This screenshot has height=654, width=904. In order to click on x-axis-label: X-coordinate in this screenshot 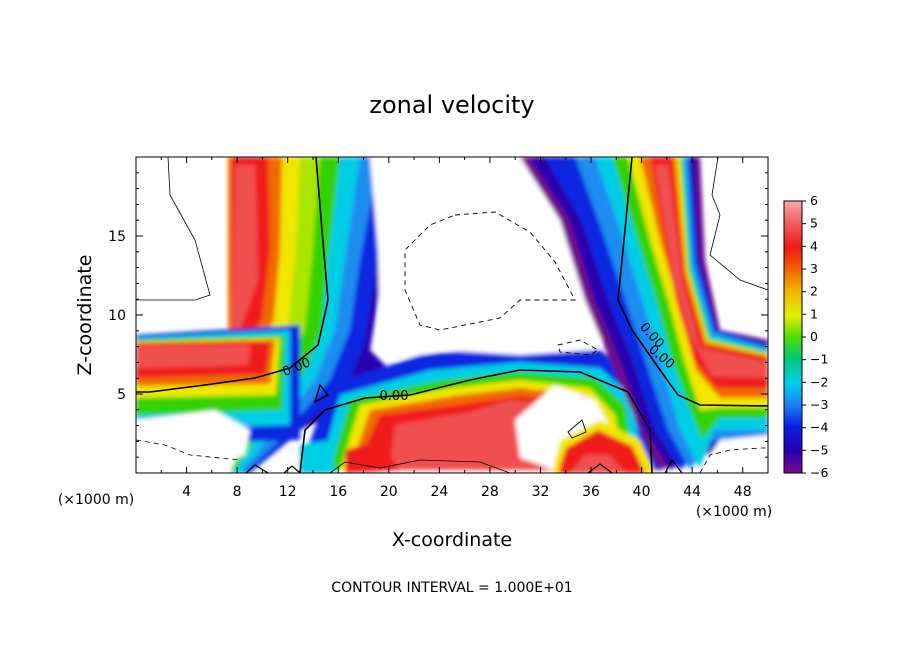, I will do `click(452, 540)`.